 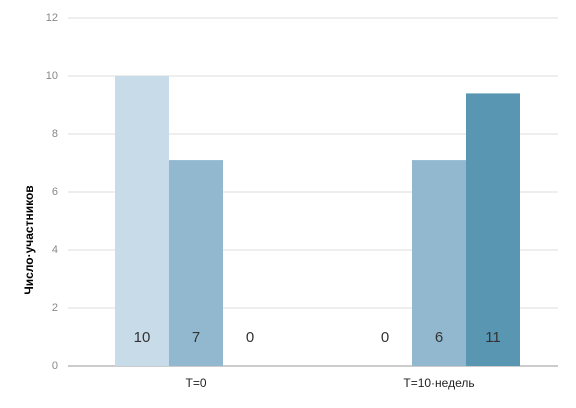 What do you see at coordinates (55, 308) in the screenshot?
I see `y-tick-label: 2` at bounding box center [55, 308].